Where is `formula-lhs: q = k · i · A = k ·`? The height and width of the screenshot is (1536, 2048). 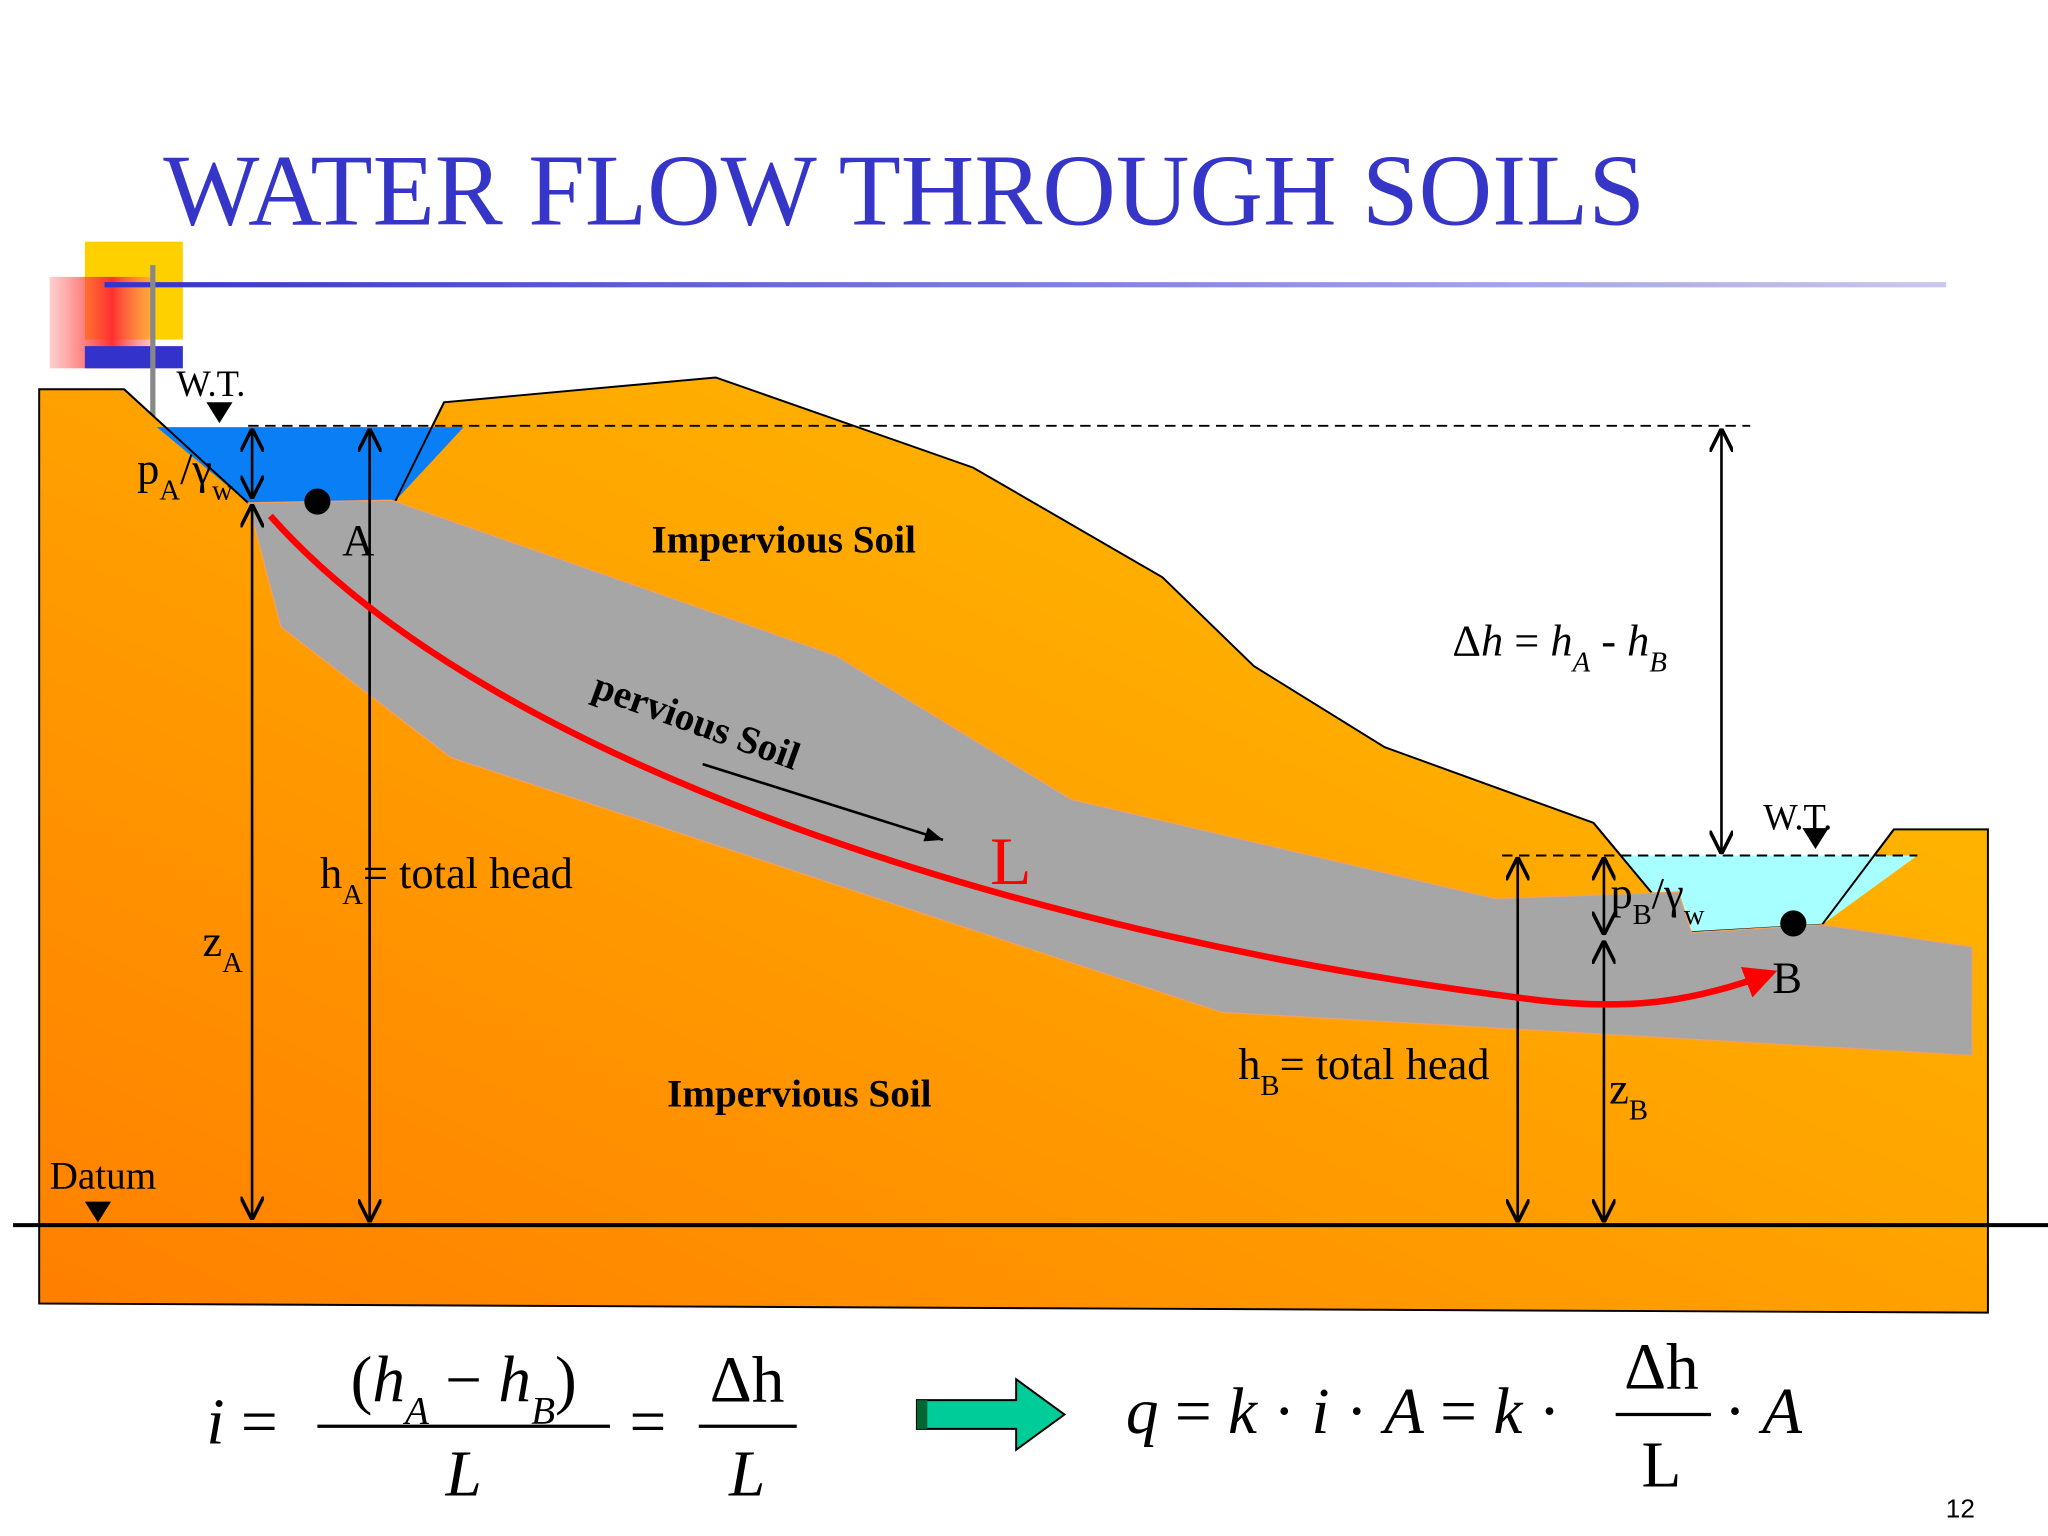 formula-lhs: q = k · i · A = k · is located at coordinates (1343, 1412).